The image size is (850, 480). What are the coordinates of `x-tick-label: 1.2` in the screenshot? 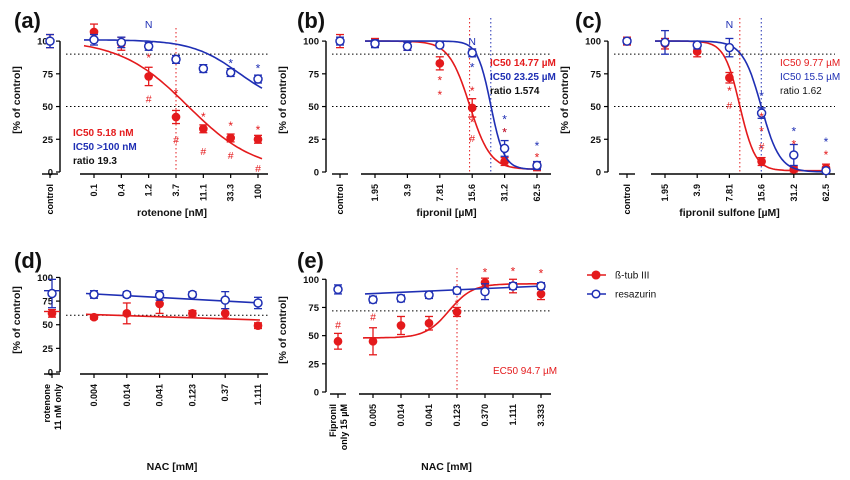 It's located at (149, 190).